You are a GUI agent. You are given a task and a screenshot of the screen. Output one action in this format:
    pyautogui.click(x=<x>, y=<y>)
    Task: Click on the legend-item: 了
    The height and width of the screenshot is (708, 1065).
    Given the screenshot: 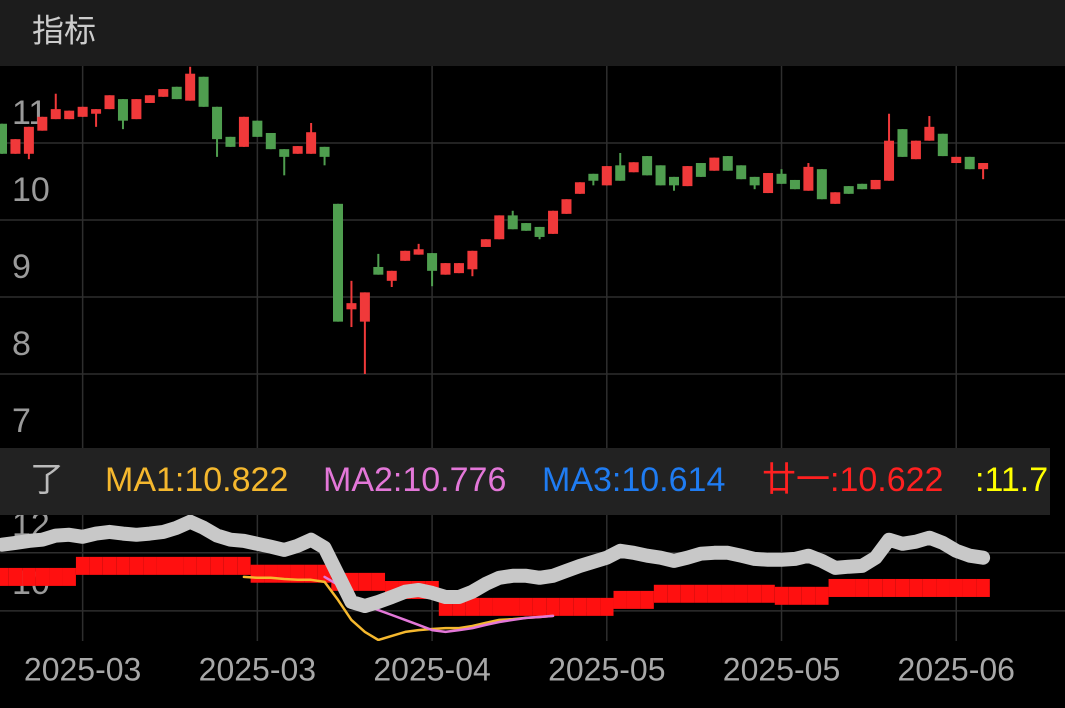 What is the action you would take?
    pyautogui.click(x=47, y=480)
    